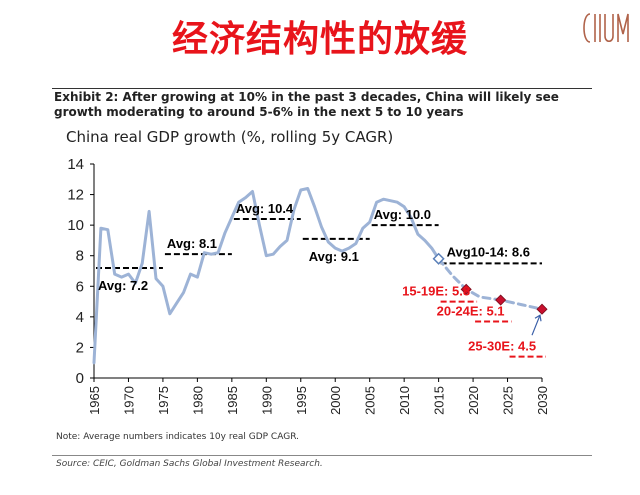  I want to click on x-tick-label: 1975, so click(163, 400).